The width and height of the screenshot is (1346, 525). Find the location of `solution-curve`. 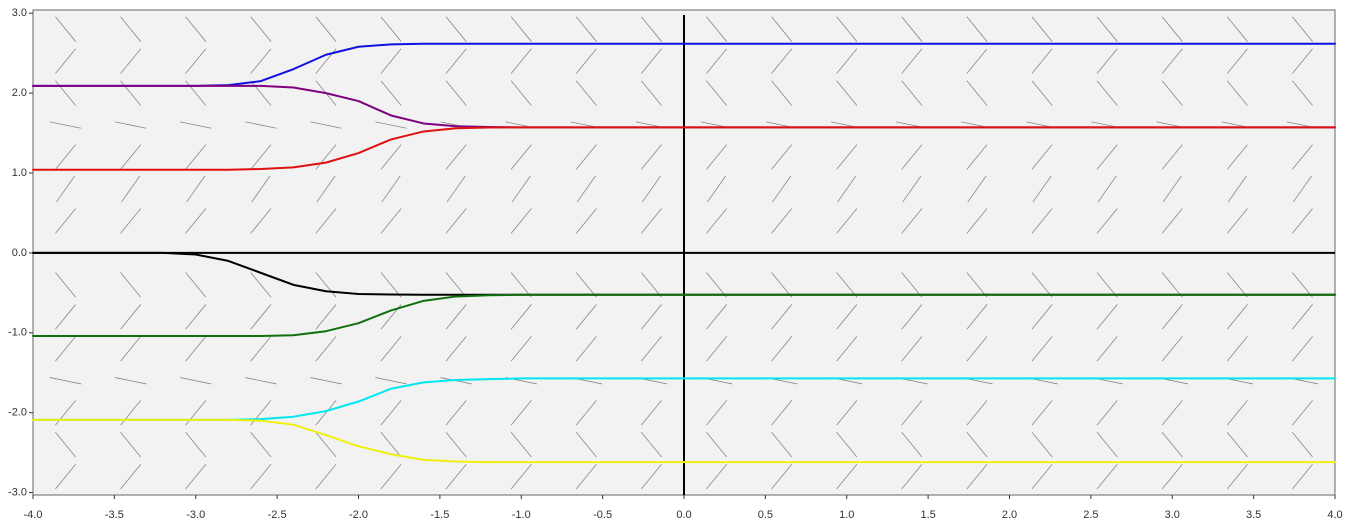

solution-curve is located at coordinates (684, 148).